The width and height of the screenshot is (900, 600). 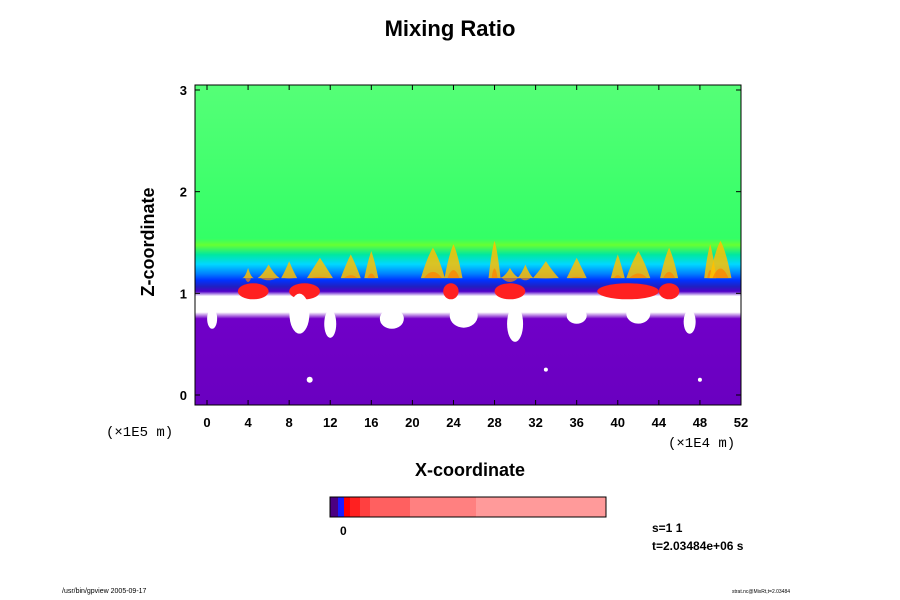 I want to click on x-tick-label: 32, so click(x=535, y=422).